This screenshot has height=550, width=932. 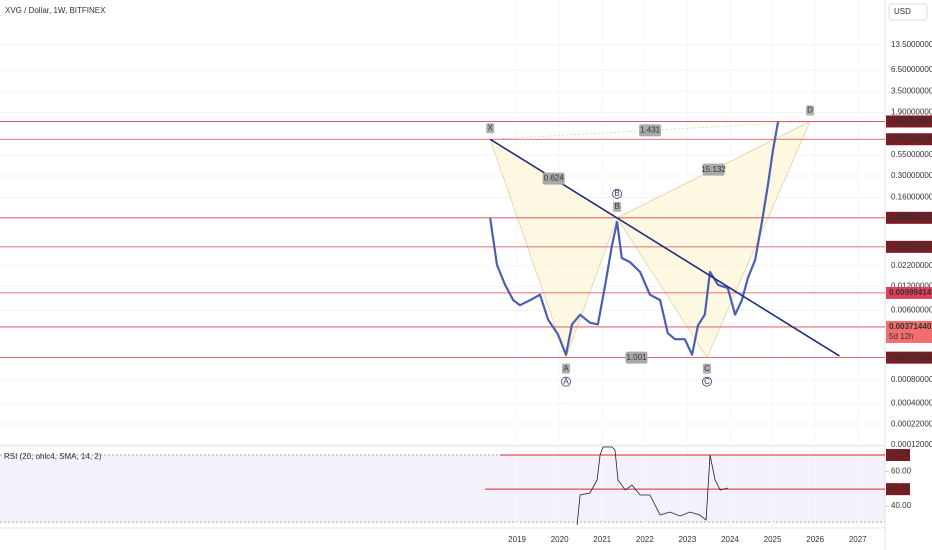 I want to click on rsi-tick-label: 60.00, so click(x=901, y=471).